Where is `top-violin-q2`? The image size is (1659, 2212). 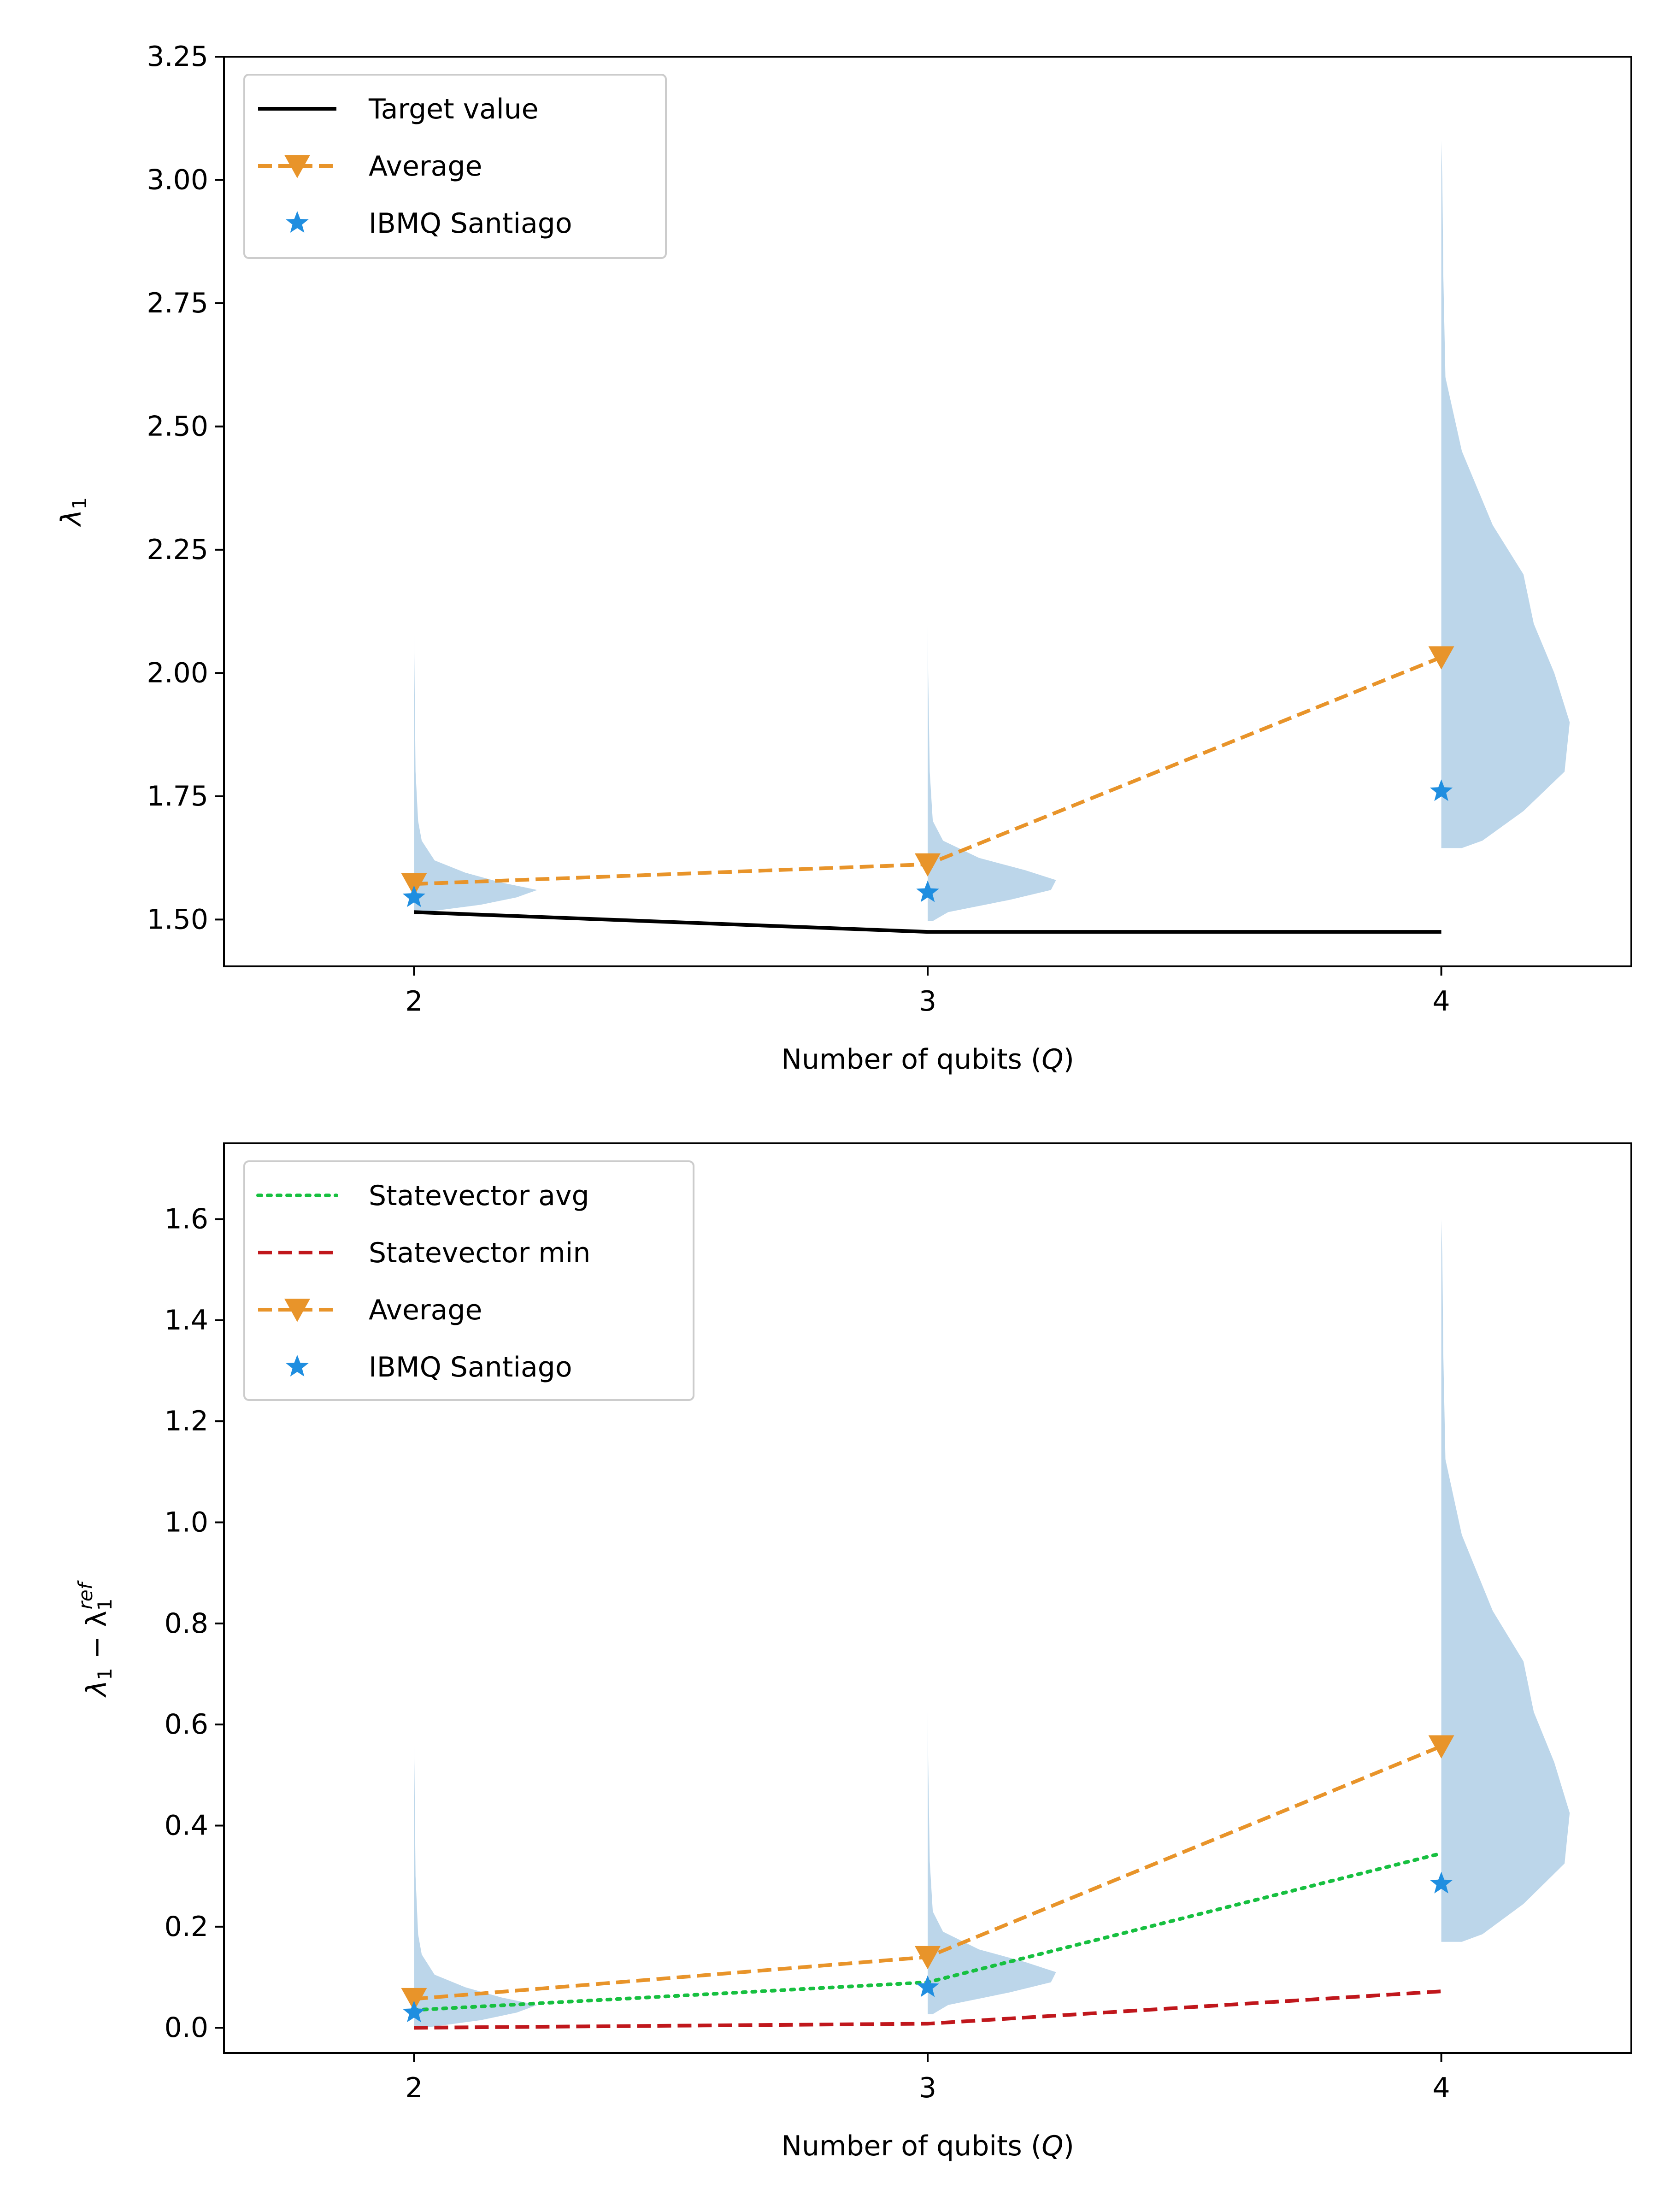 top-violin-q2 is located at coordinates (475, 770).